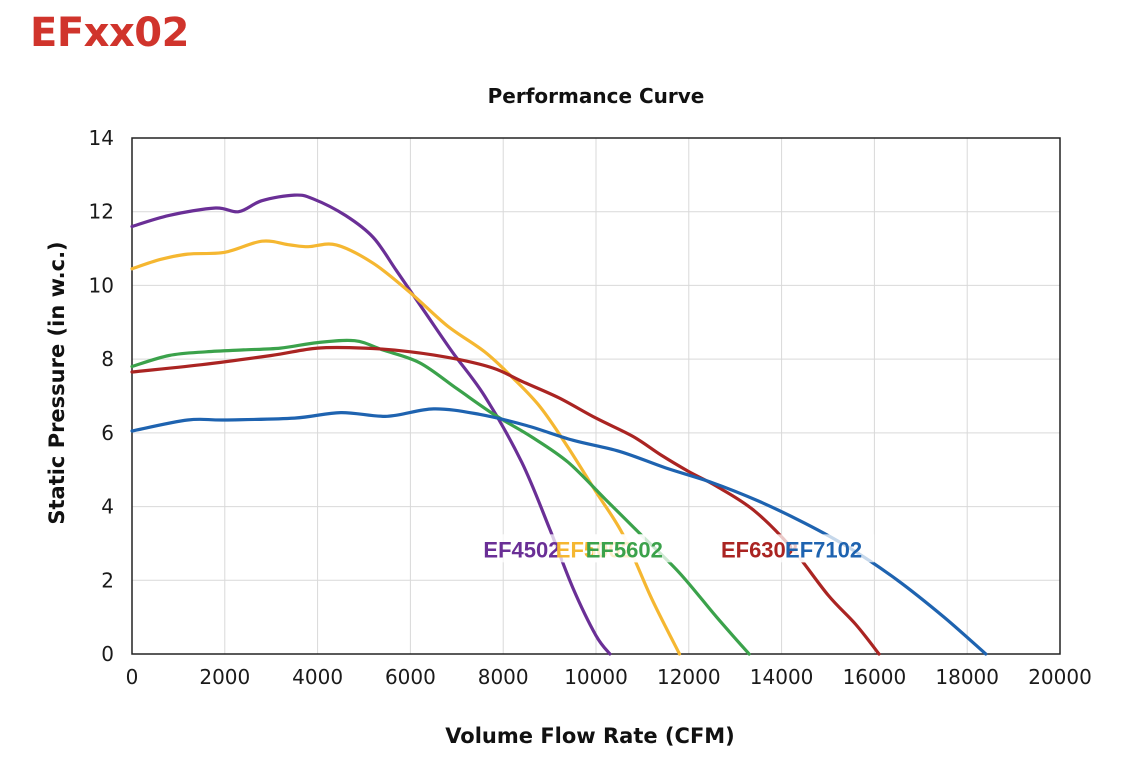  What do you see at coordinates (596, 96) in the screenshot?
I see `chart-title: Performance Curve` at bounding box center [596, 96].